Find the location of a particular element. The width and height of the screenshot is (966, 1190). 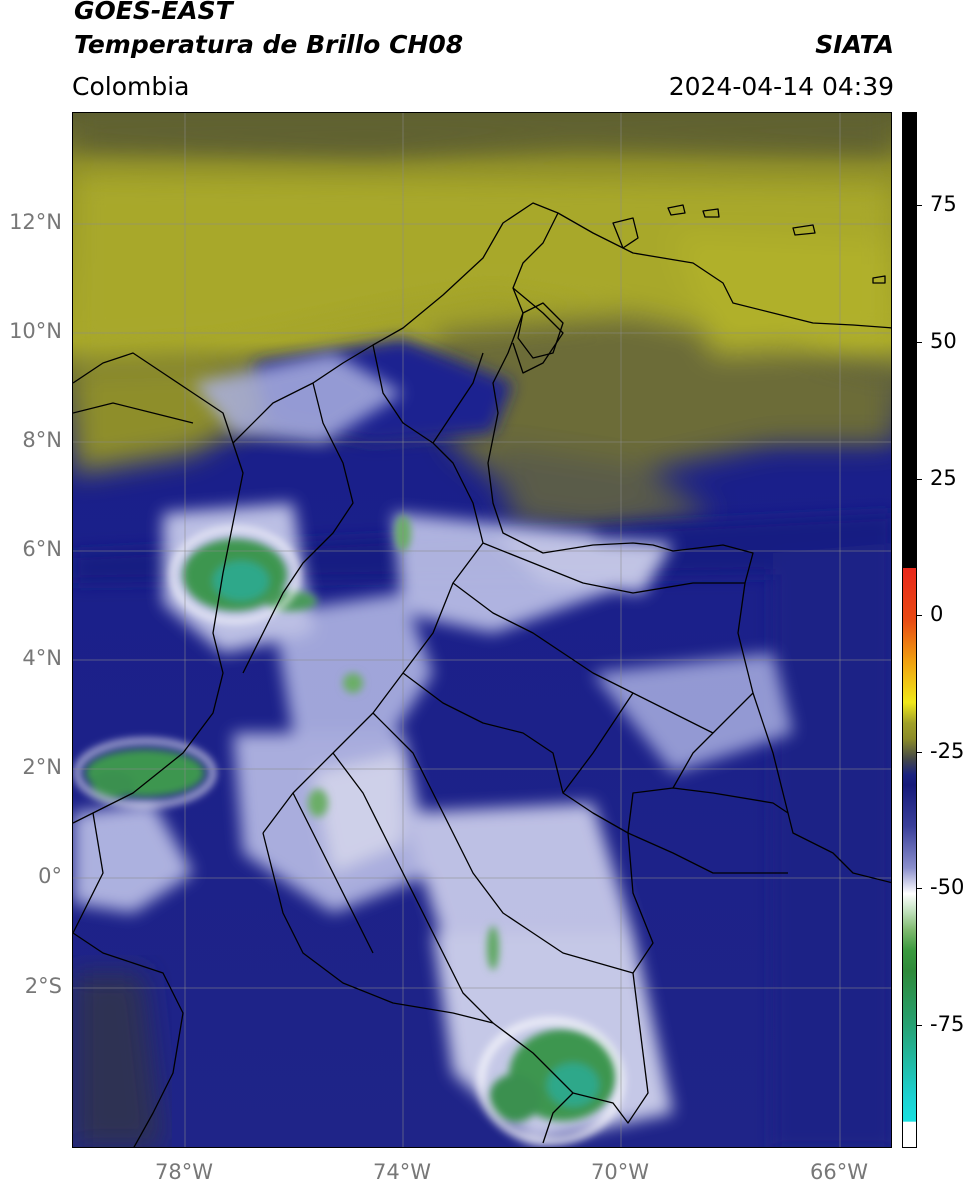

colorbar-tick-minus75 is located at coordinates (919, 1025).